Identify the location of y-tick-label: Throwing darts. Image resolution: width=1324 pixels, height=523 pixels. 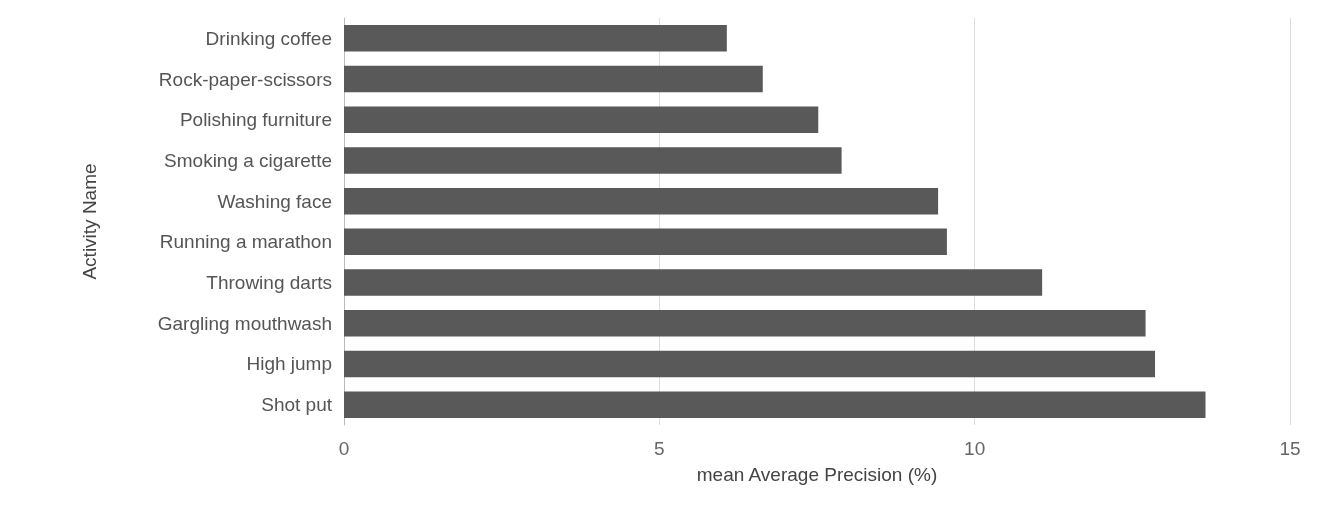
(269, 283).